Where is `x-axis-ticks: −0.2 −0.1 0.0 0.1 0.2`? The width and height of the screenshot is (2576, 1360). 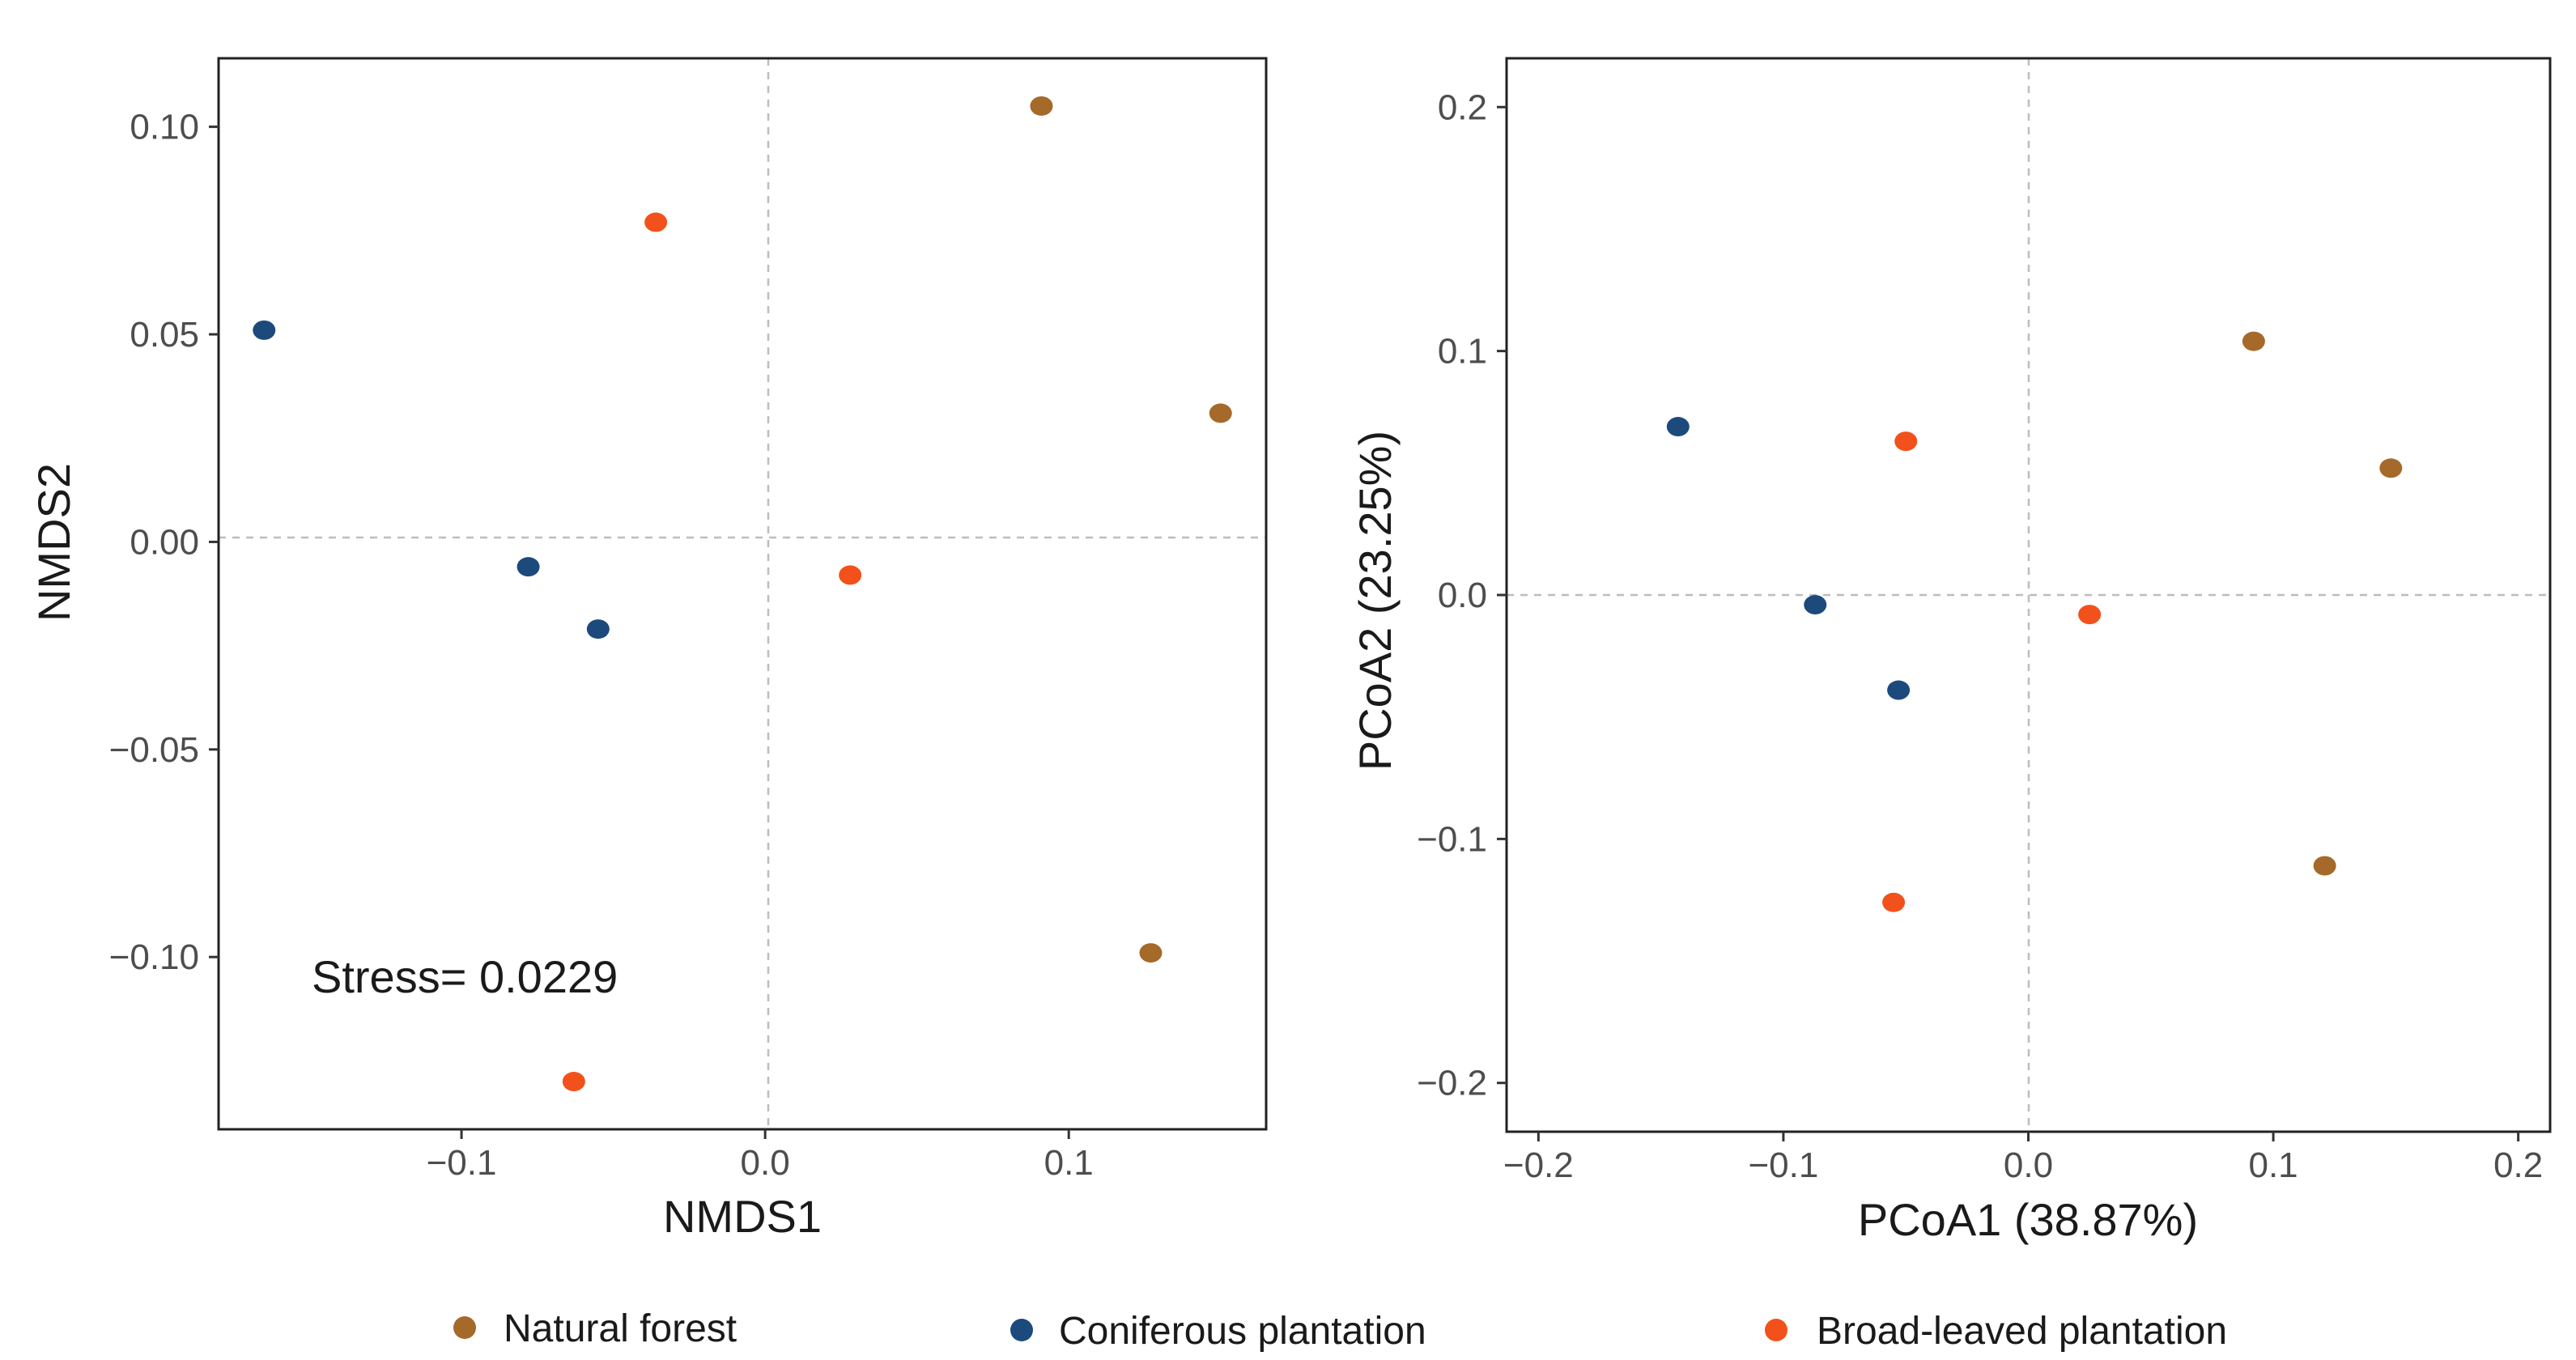 x-axis-ticks: −0.2 −0.1 0.0 0.1 0.2 is located at coordinates (2023, 1159).